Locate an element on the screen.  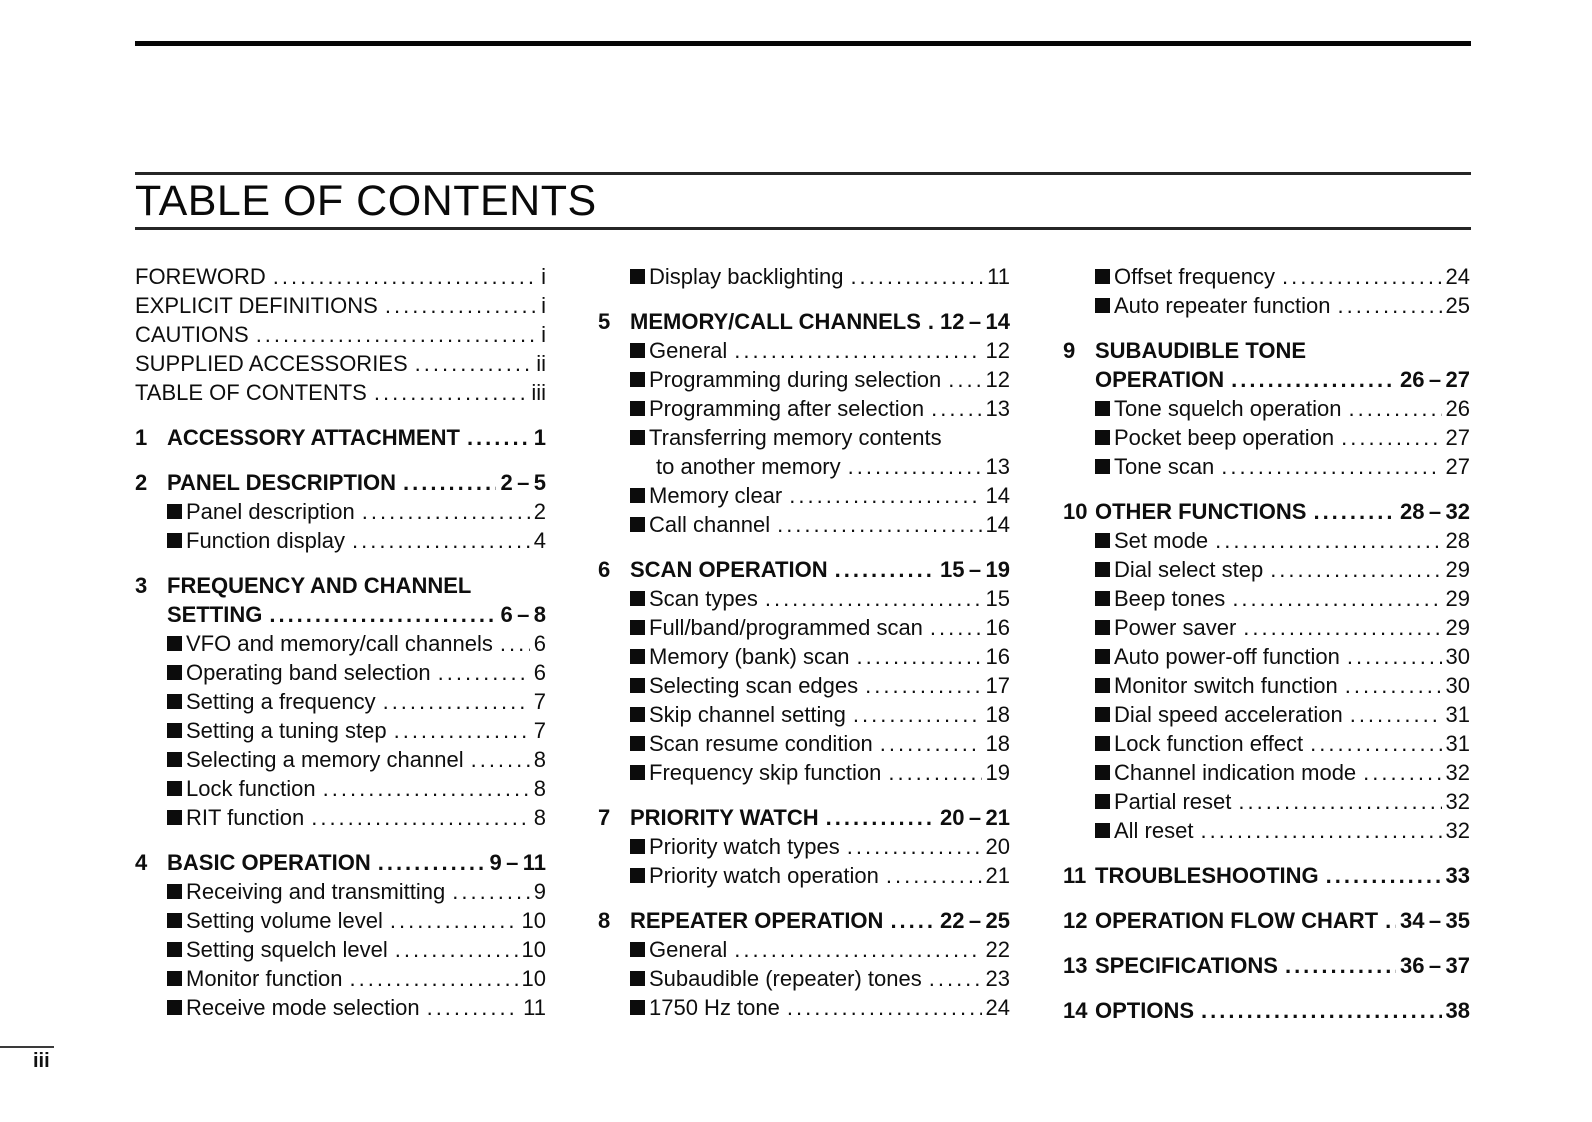
toc-entry: Offset frequency 24 is located at coordinates (1282, 276).